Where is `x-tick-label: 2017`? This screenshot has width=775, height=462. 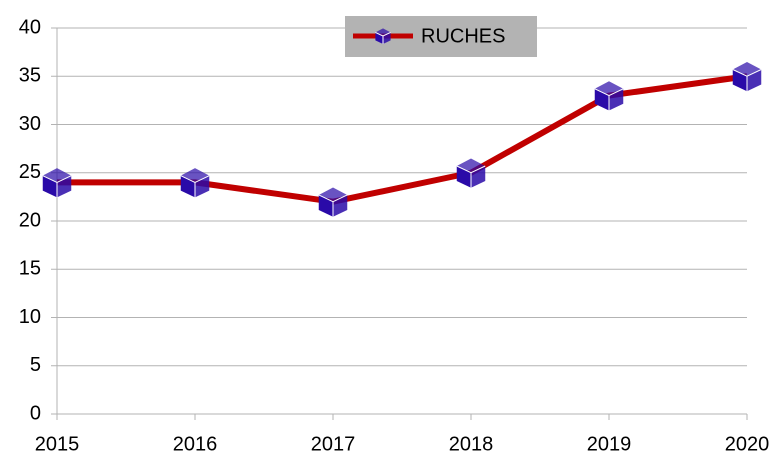
x-tick-label: 2017 is located at coordinates (333, 444).